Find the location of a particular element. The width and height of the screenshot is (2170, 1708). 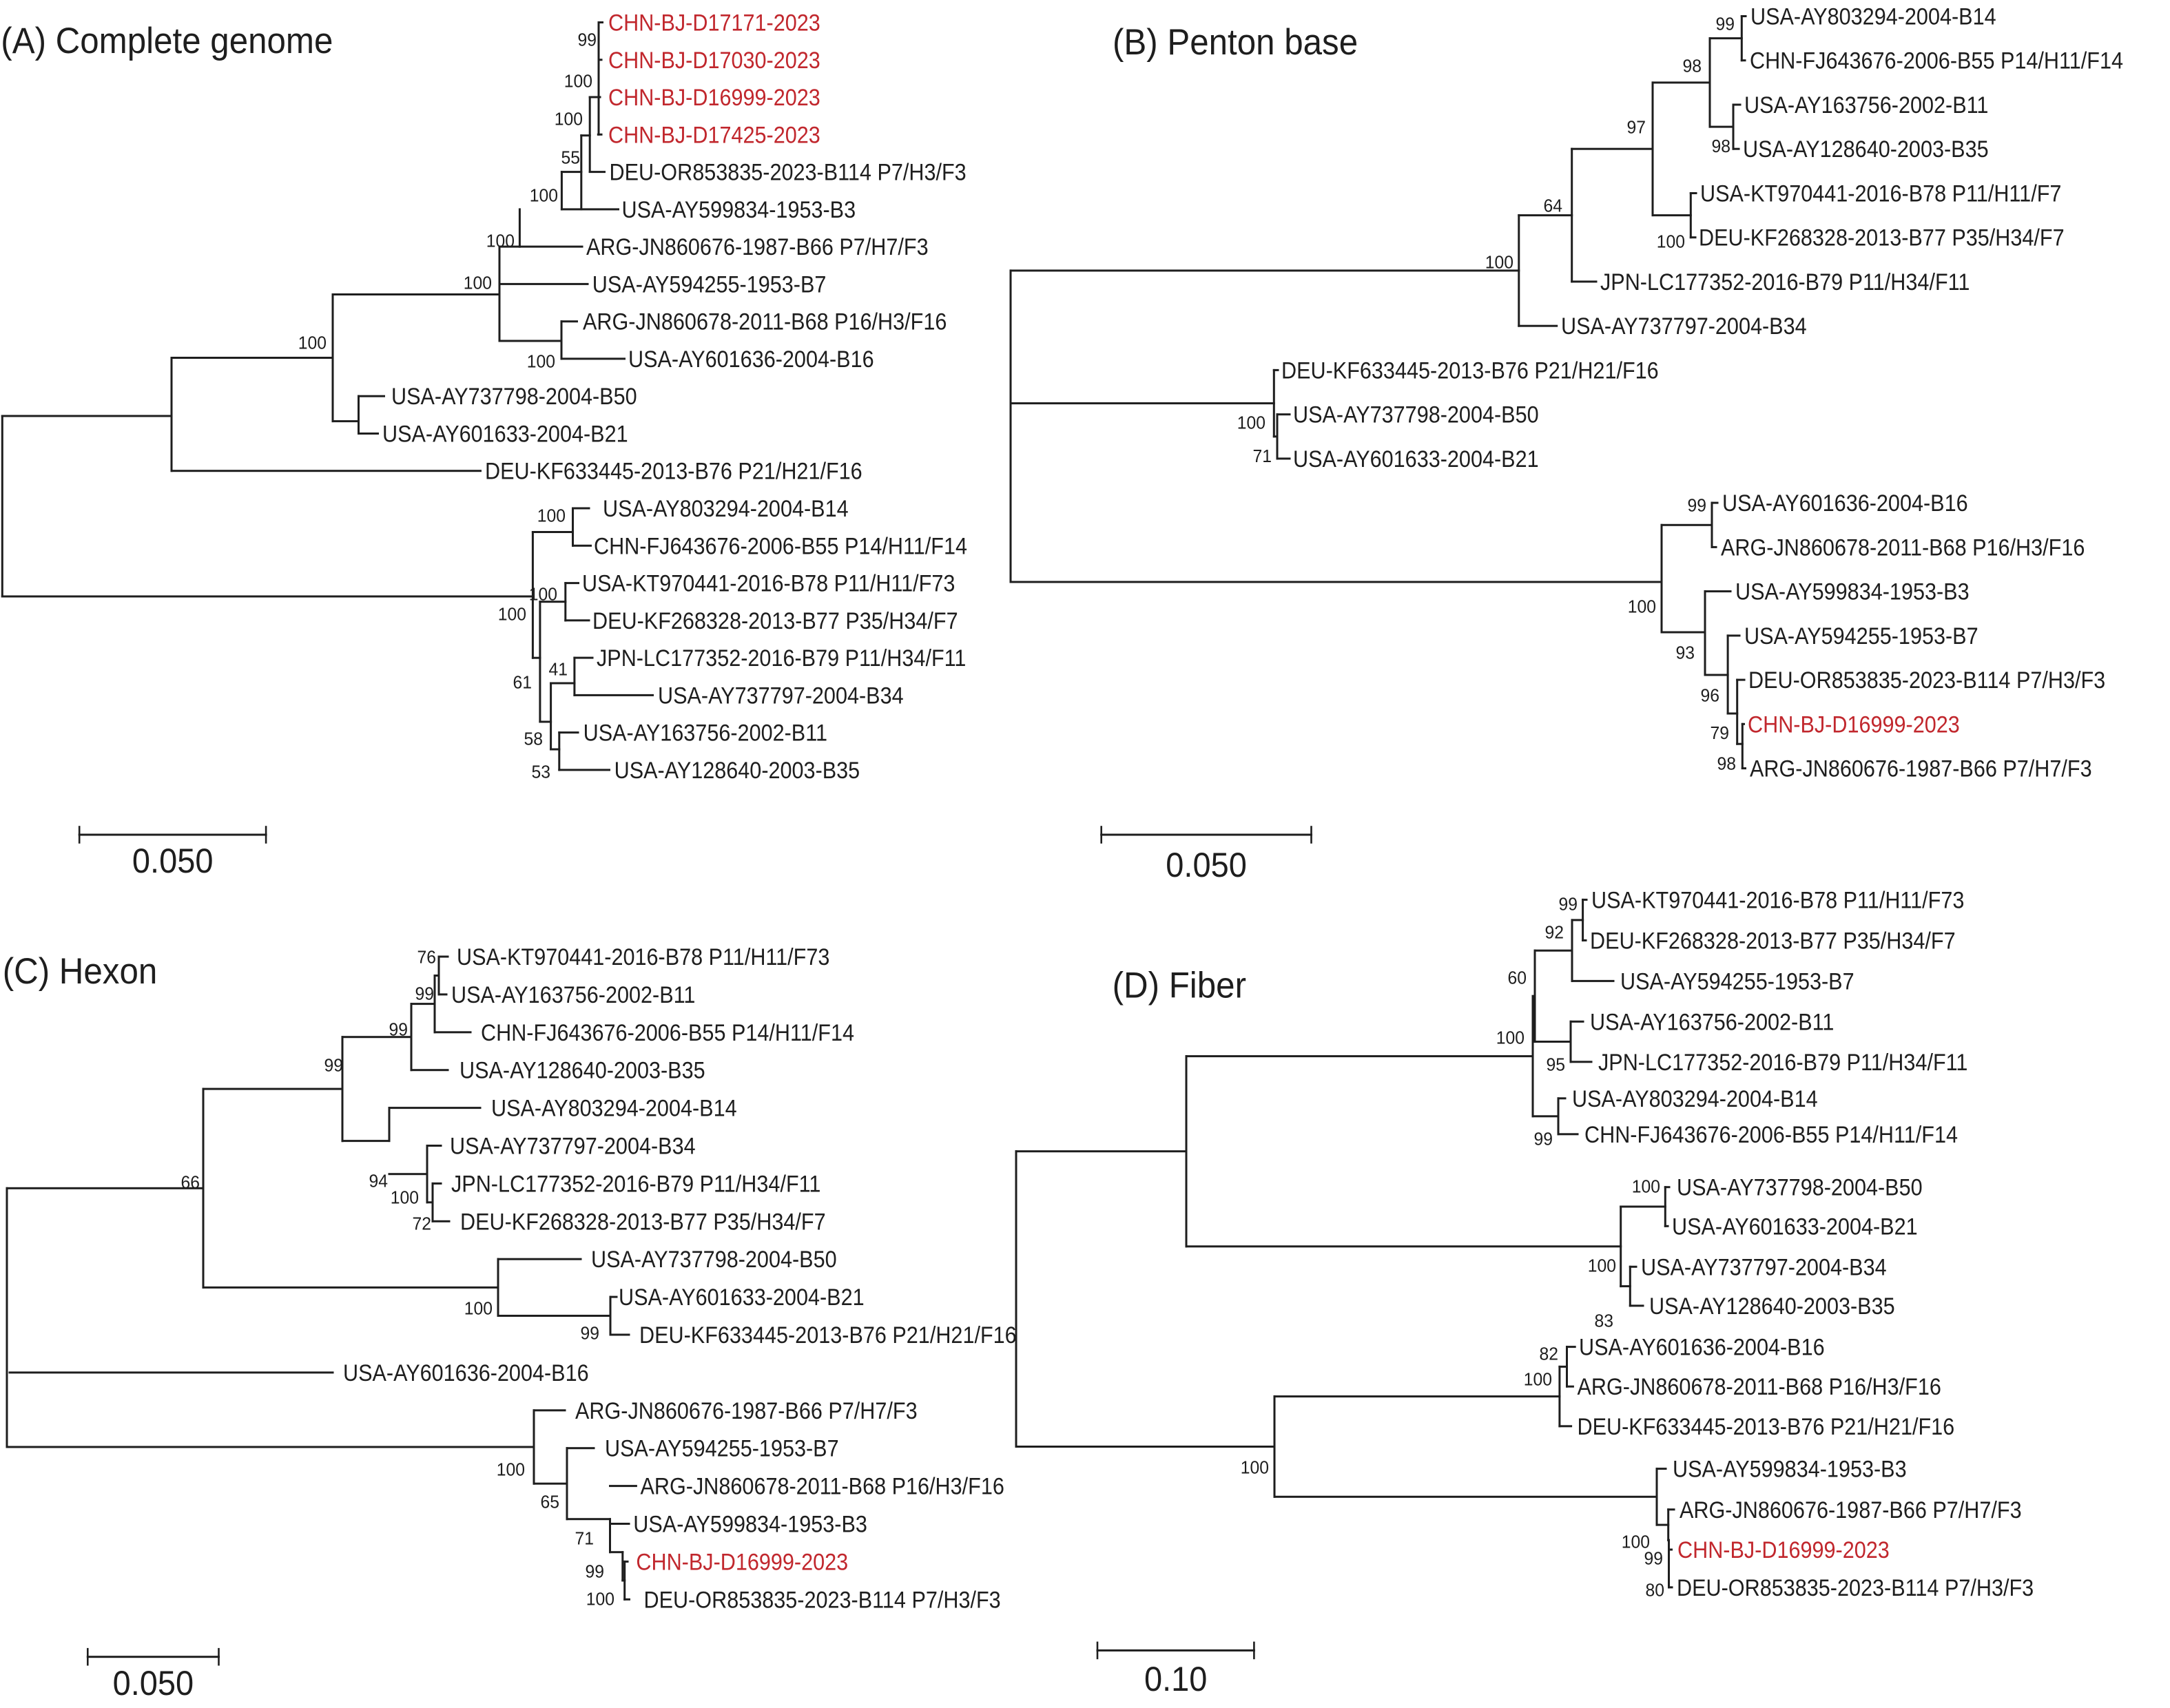

svg-text: (A) Complete genome is located at coordinates (167, 41).